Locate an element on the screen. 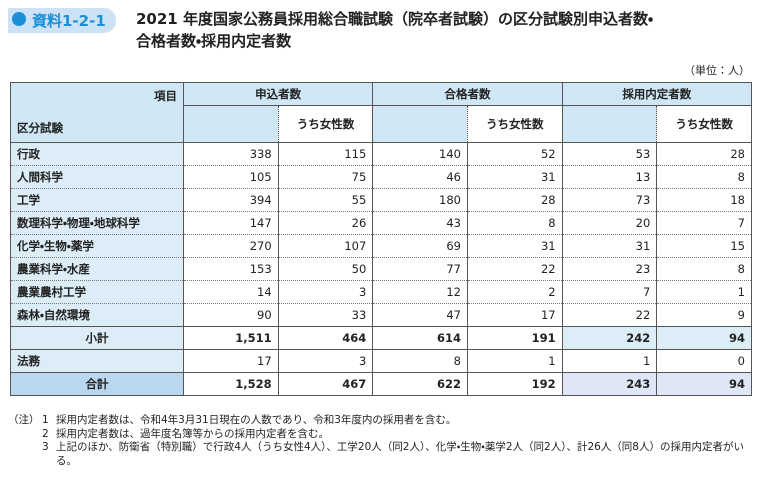  cell: 73 is located at coordinates (609, 200).